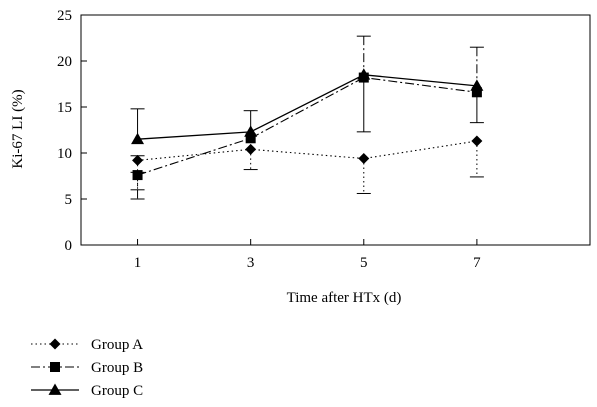 The width and height of the screenshot is (597, 407). Describe the element at coordinates (307, 255) in the screenshot. I see `x-axis: 1 3 5 7` at that location.